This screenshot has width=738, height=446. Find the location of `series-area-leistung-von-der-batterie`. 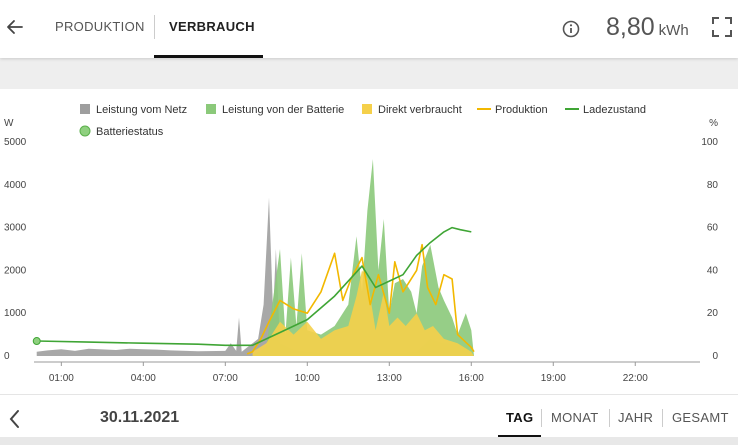

series-area-leistung-von-der-batterie is located at coordinates (363, 257).